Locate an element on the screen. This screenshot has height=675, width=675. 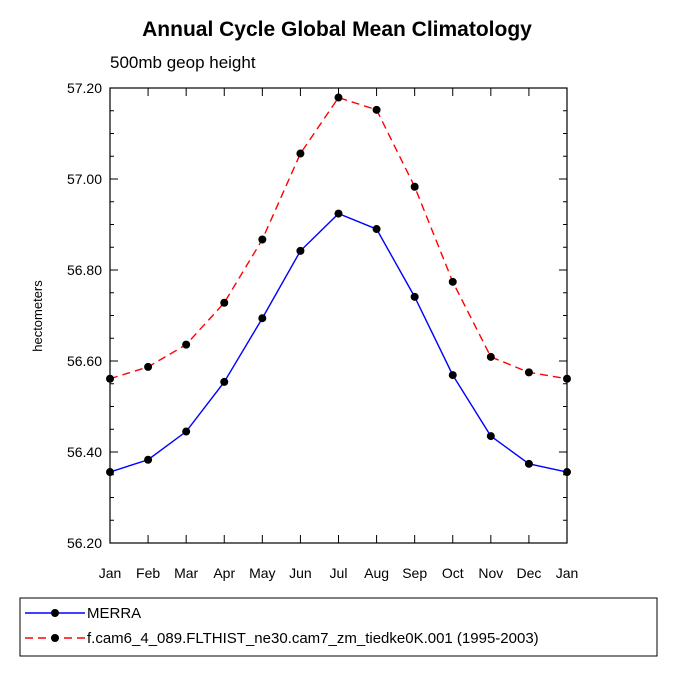
x-tick-label: Jun is located at coordinates (300, 573).